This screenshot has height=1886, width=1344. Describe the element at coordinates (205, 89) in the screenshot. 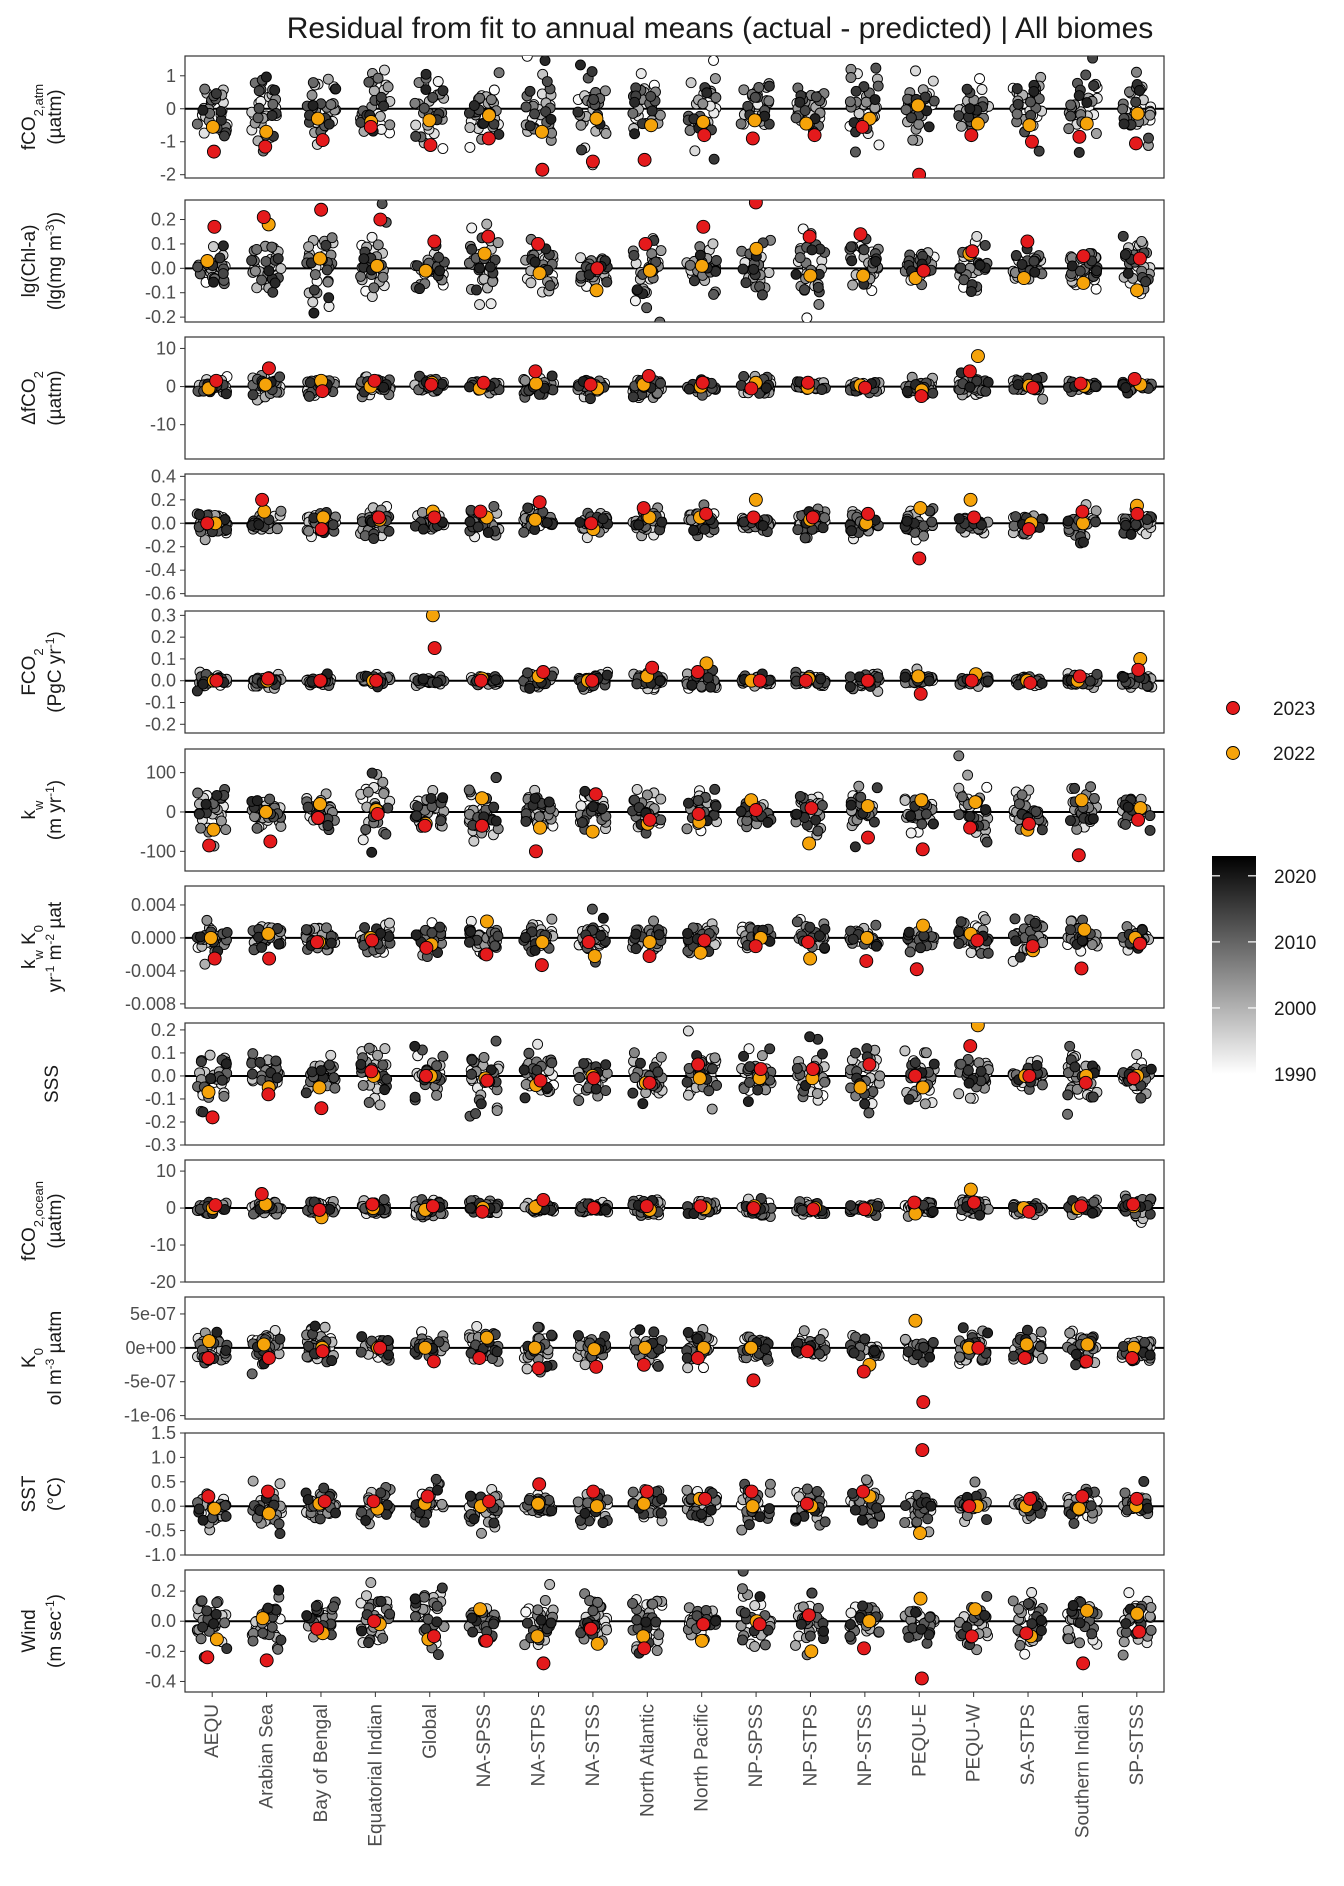

I see `point-year-2009` at that location.